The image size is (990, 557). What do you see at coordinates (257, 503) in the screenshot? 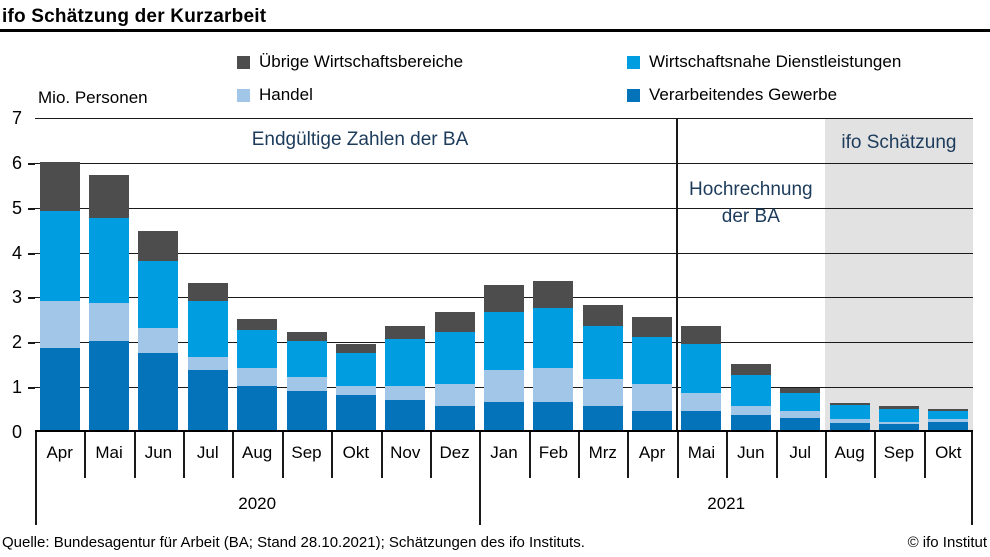
I see `year-label-2020: 2020` at bounding box center [257, 503].